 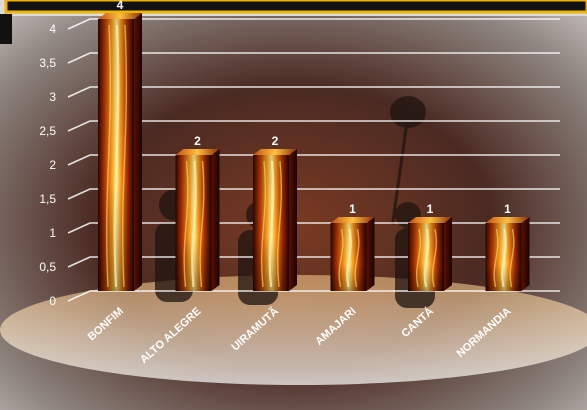 What do you see at coordinates (295, 7) in the screenshot?
I see `frame-gold-border` at bounding box center [295, 7].